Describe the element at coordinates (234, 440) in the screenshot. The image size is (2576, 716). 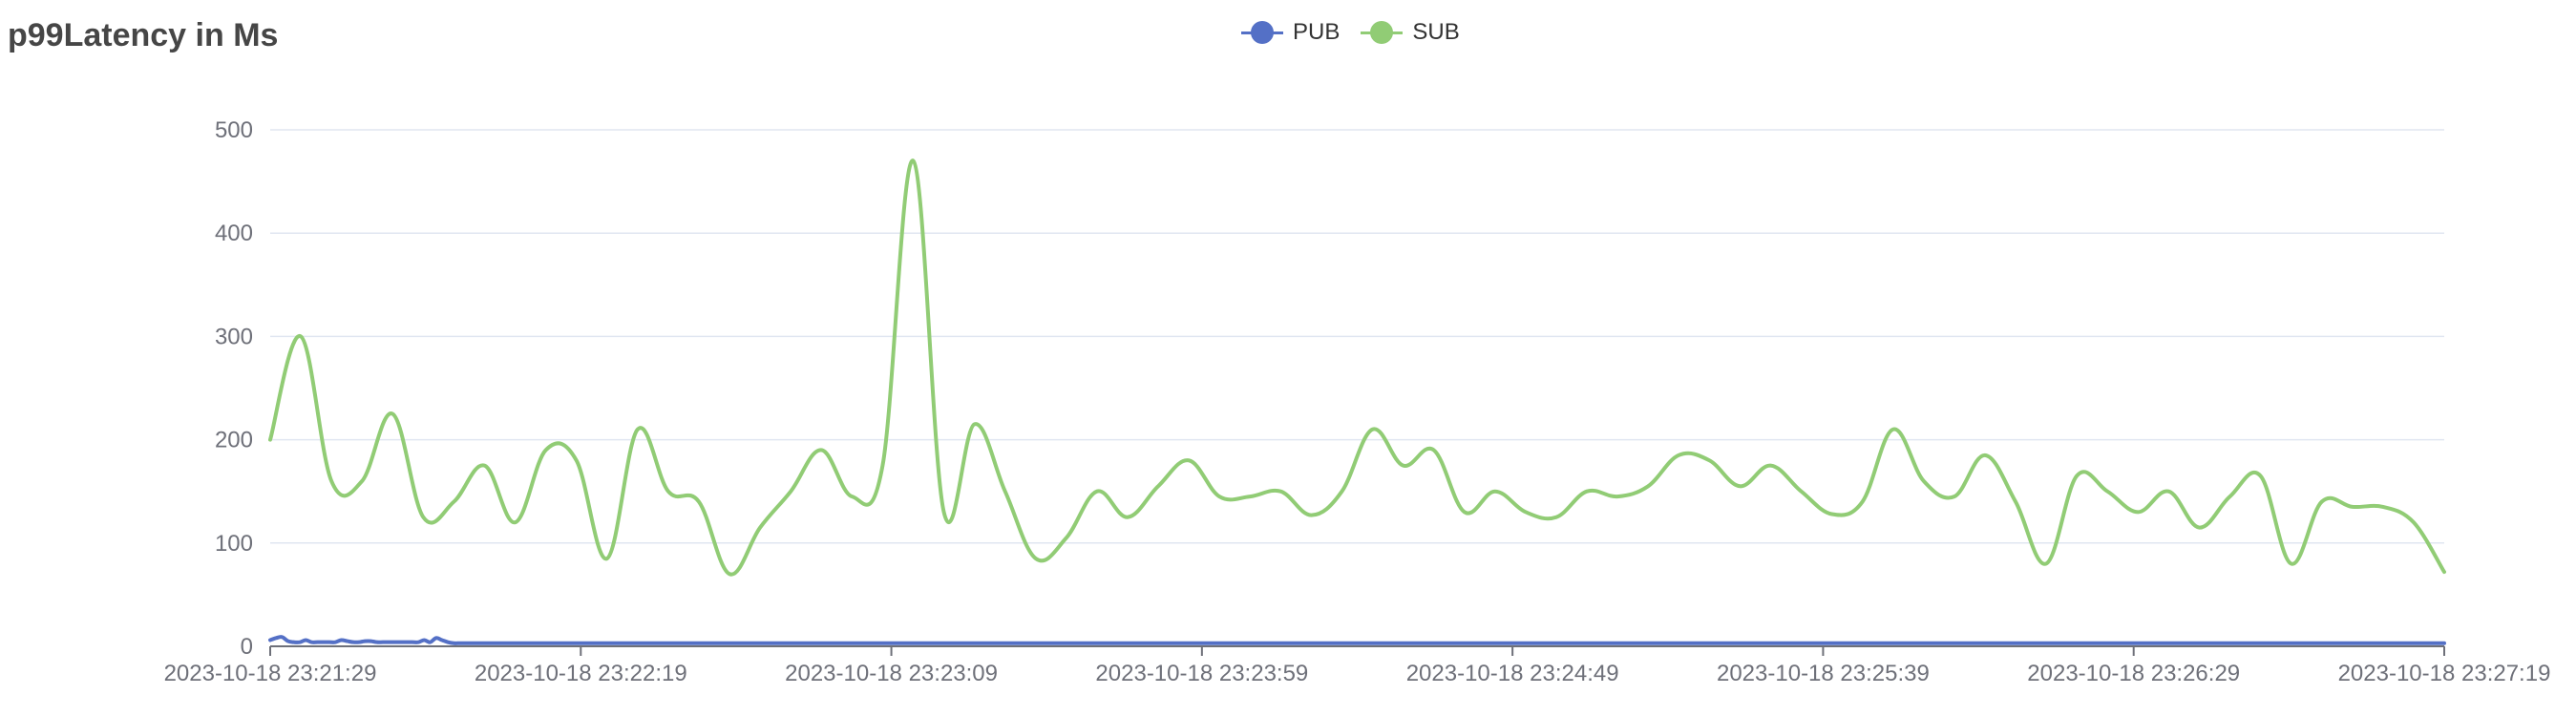
I see `y-tick-label: 200` at that location.